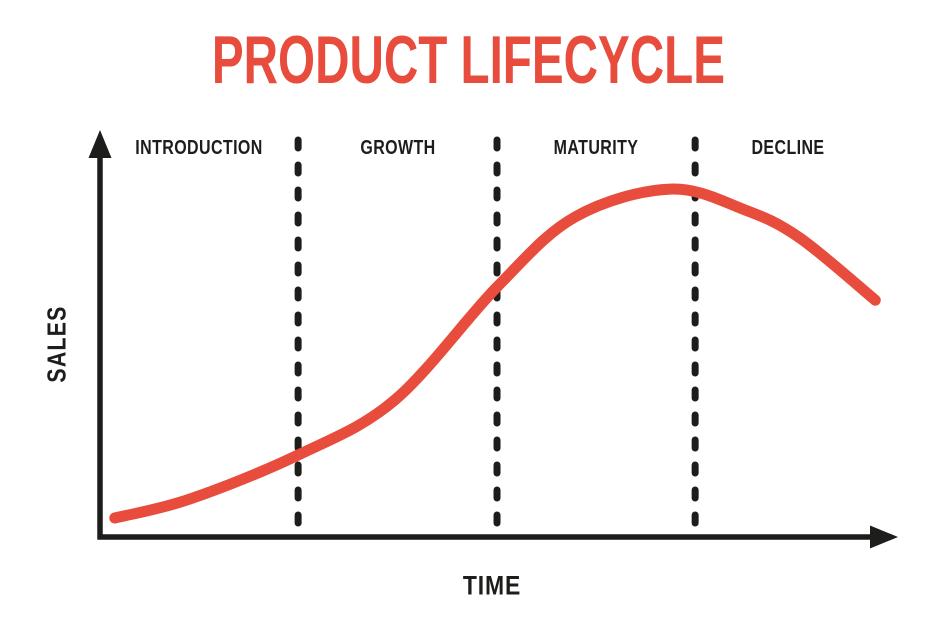  What do you see at coordinates (56, 344) in the screenshot?
I see `y-axis-title: SALES` at bounding box center [56, 344].